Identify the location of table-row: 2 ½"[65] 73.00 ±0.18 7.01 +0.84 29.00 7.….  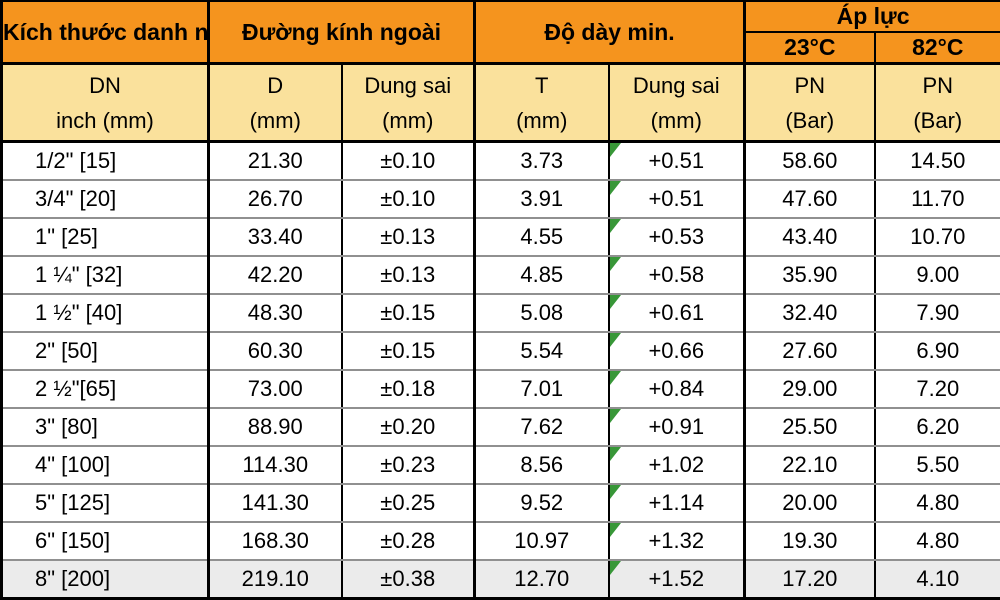
(500, 389).